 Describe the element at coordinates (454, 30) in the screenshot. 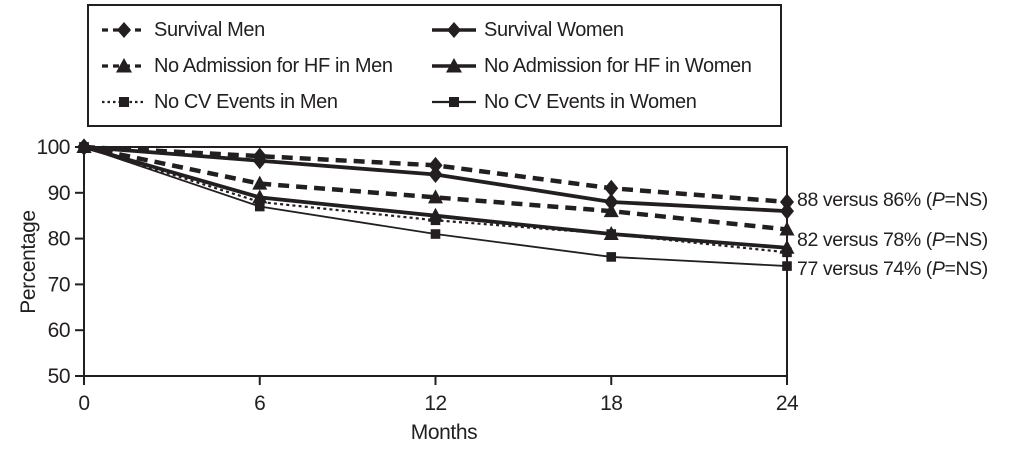

I see `solid-diamond-line-icon` at that location.